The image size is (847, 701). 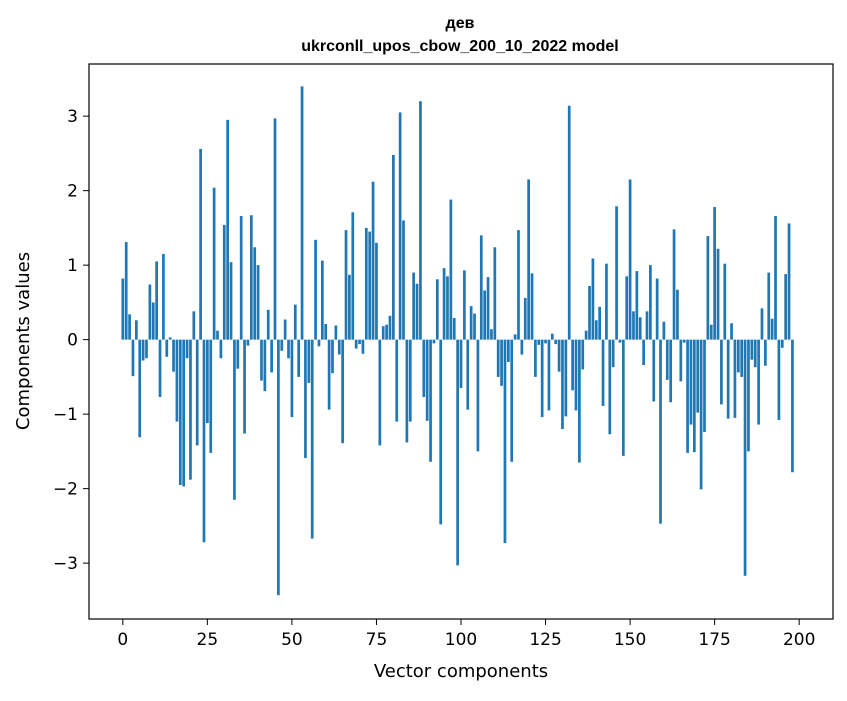 What do you see at coordinates (208, 640) in the screenshot?
I see `x-tick-label: 25` at bounding box center [208, 640].